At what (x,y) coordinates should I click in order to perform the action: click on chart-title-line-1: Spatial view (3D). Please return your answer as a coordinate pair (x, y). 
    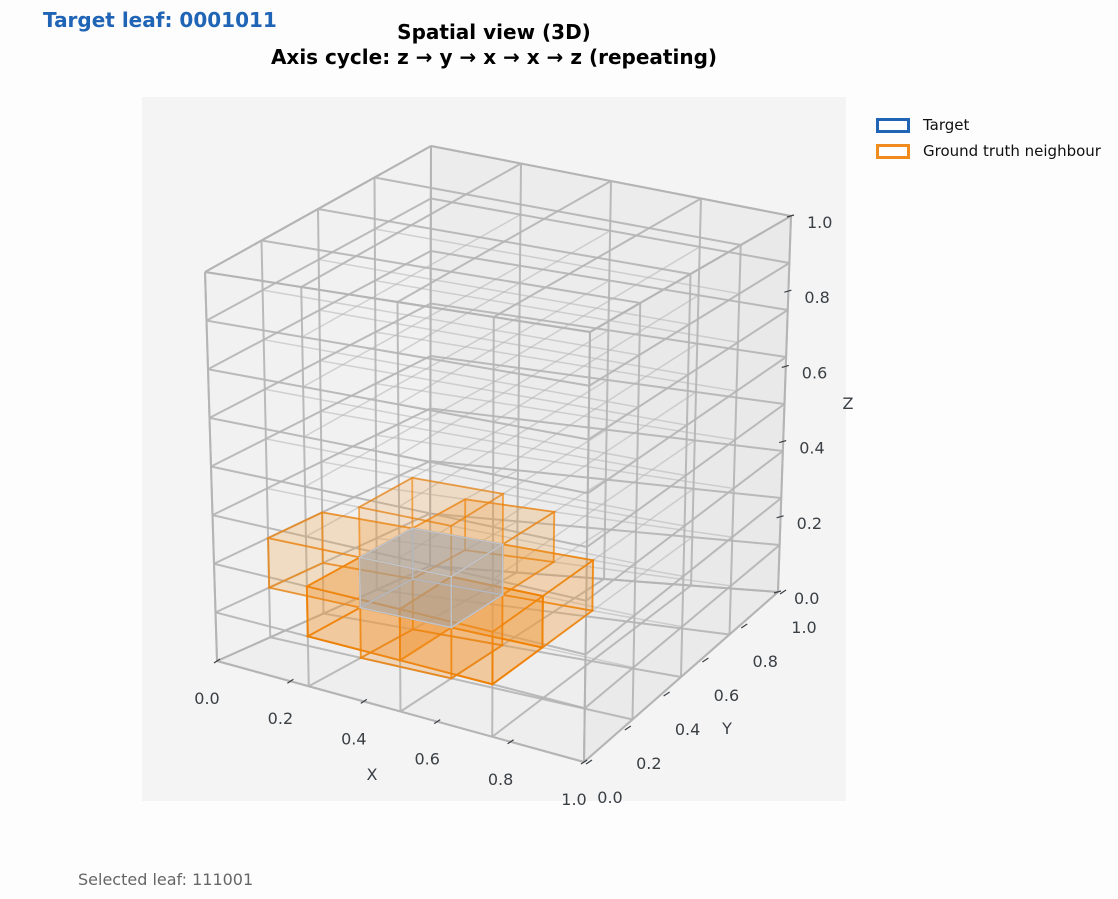
    Looking at the image, I should click on (494, 32).